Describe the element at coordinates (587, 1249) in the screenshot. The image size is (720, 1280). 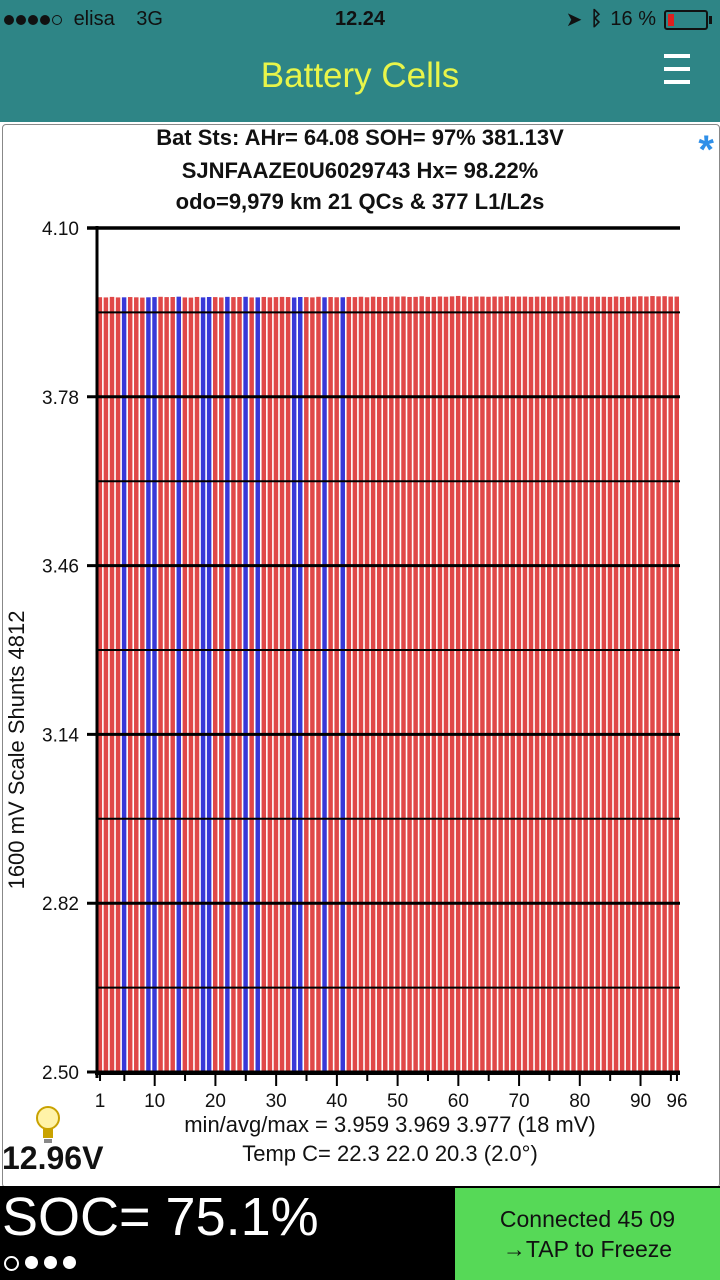
I see `freeze-hint: →TAP to Freeze` at that location.